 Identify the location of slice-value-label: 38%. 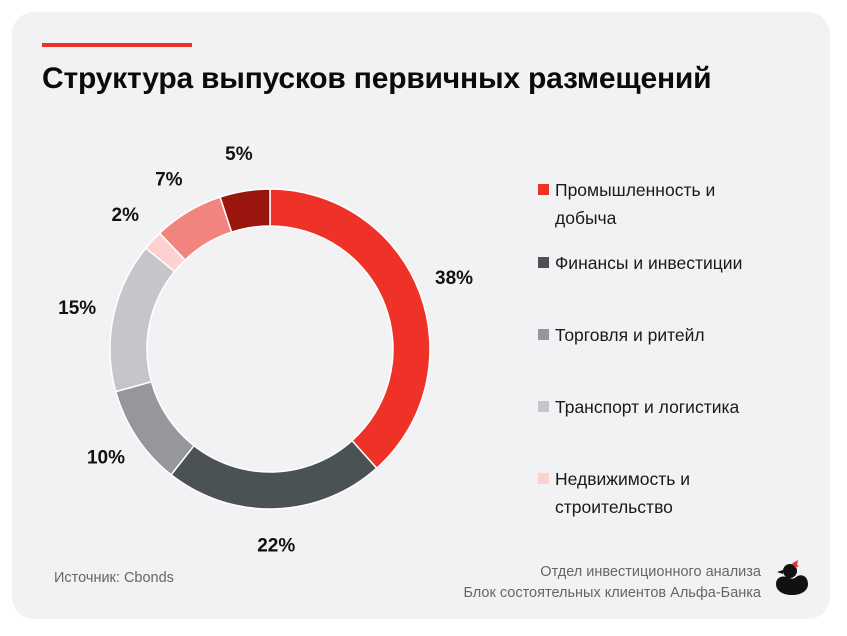
(454, 278).